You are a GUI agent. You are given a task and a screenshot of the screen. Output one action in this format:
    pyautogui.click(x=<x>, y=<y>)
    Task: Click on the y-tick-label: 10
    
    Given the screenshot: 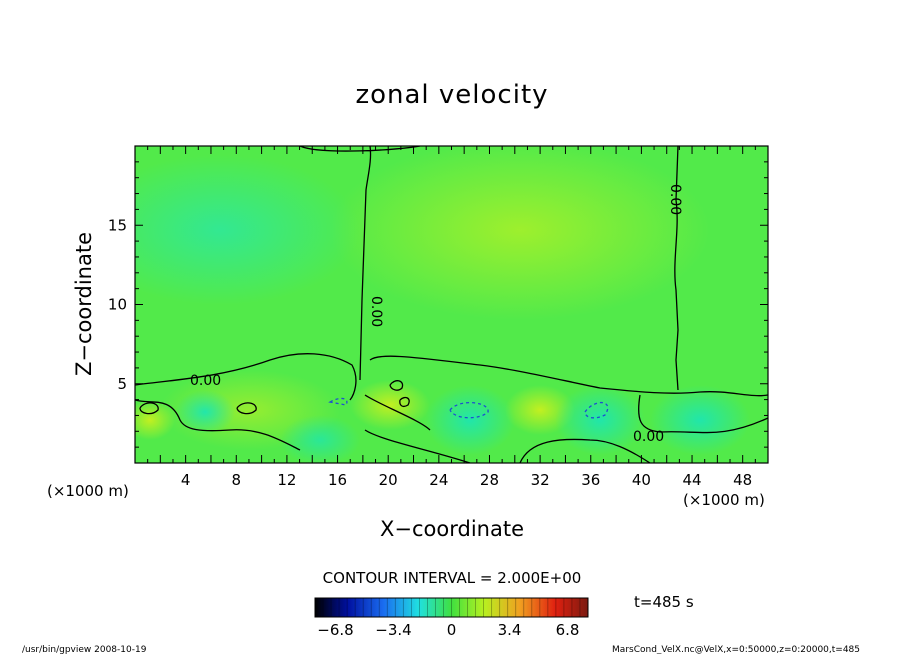 What is the action you would take?
    pyautogui.click(x=117, y=305)
    